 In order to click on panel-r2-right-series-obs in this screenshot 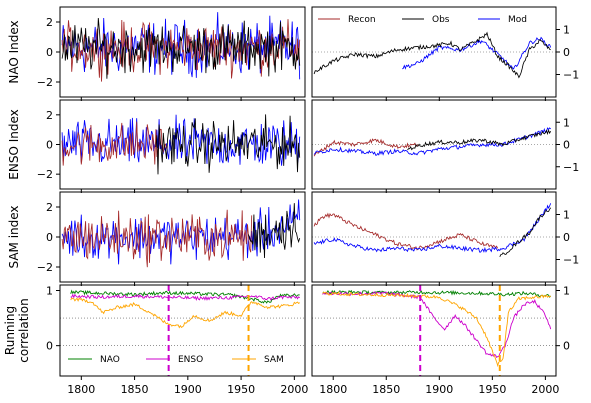, I will do `click(525, 232)`.